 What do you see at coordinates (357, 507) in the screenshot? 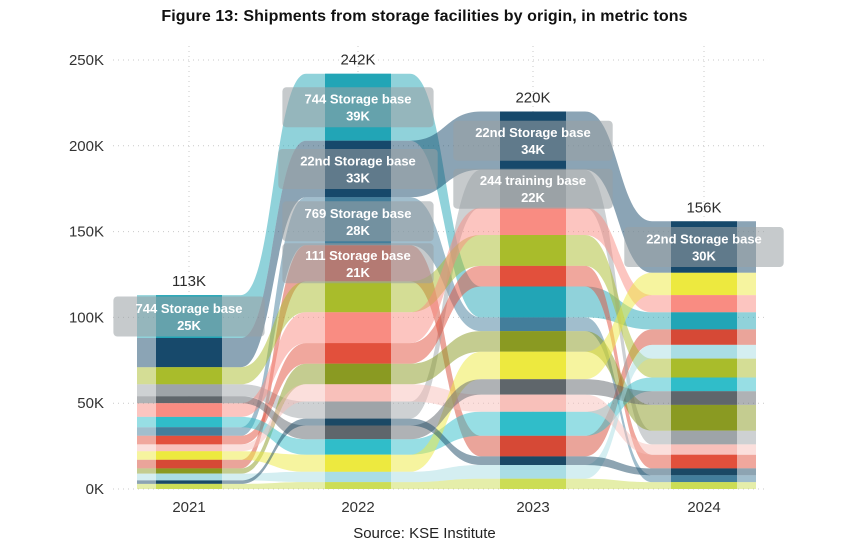
I see `x-tick-label: 2022` at bounding box center [357, 507].